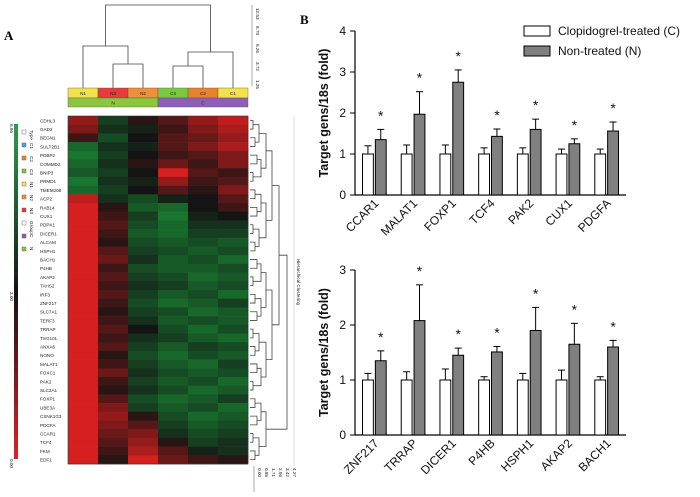  Describe the element at coordinates (482, 452) in the screenshot. I see `category-label: P4HB` at that location.